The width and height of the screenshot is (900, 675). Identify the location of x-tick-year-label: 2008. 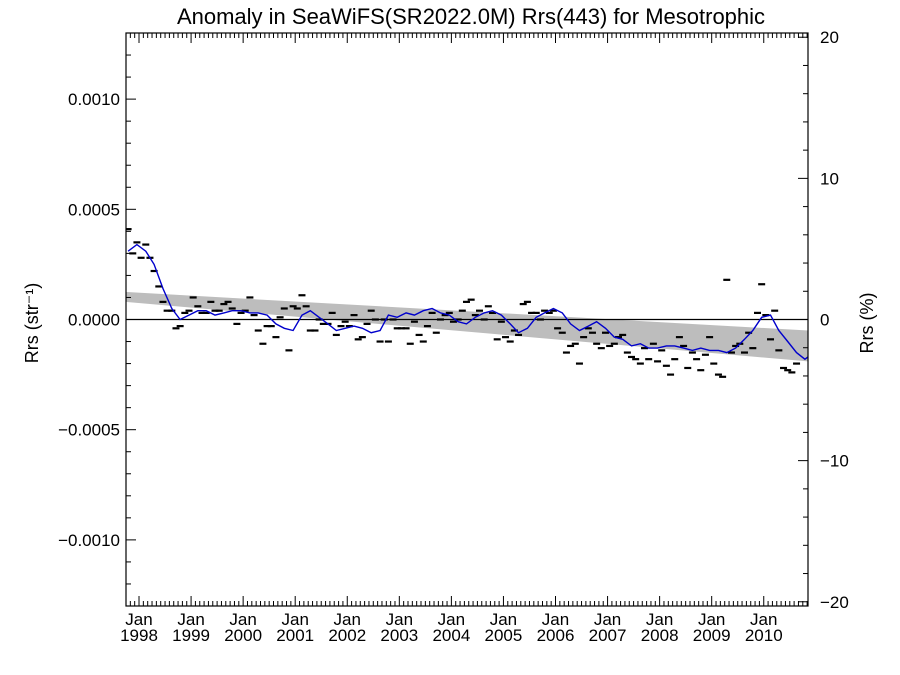
(660, 635).